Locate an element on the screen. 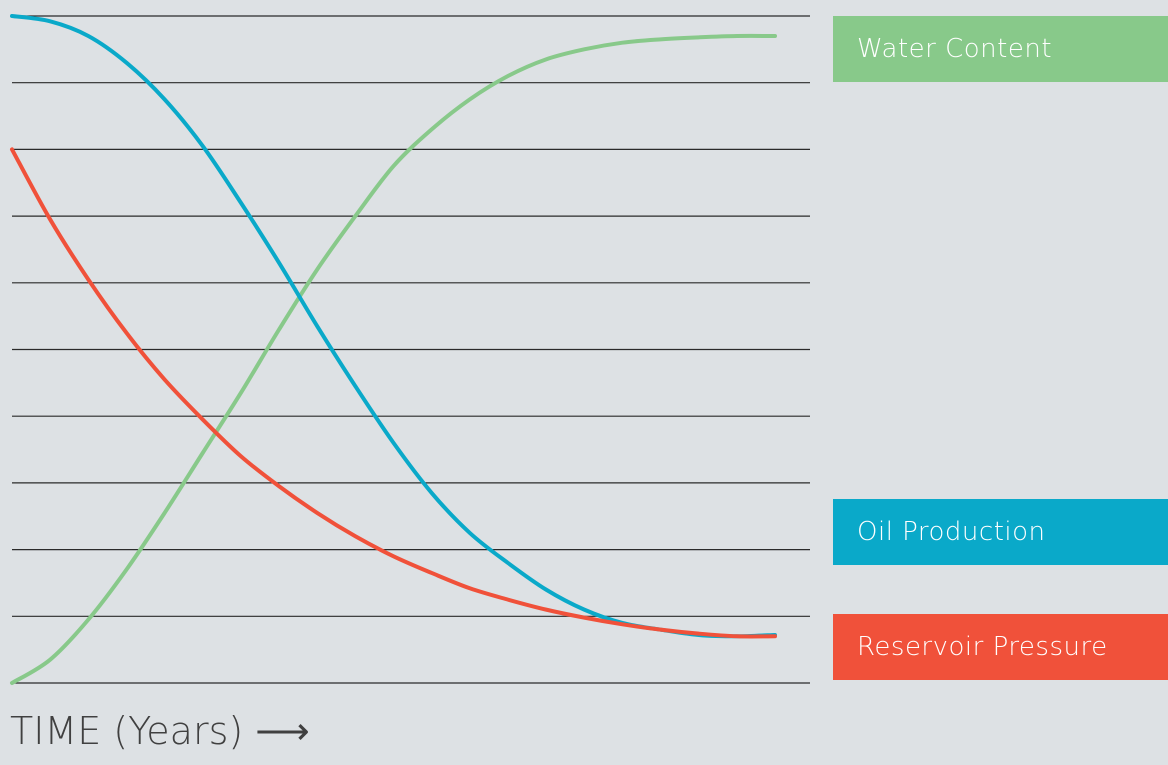  legend-water-content: Water Content is located at coordinates (1000, 49).